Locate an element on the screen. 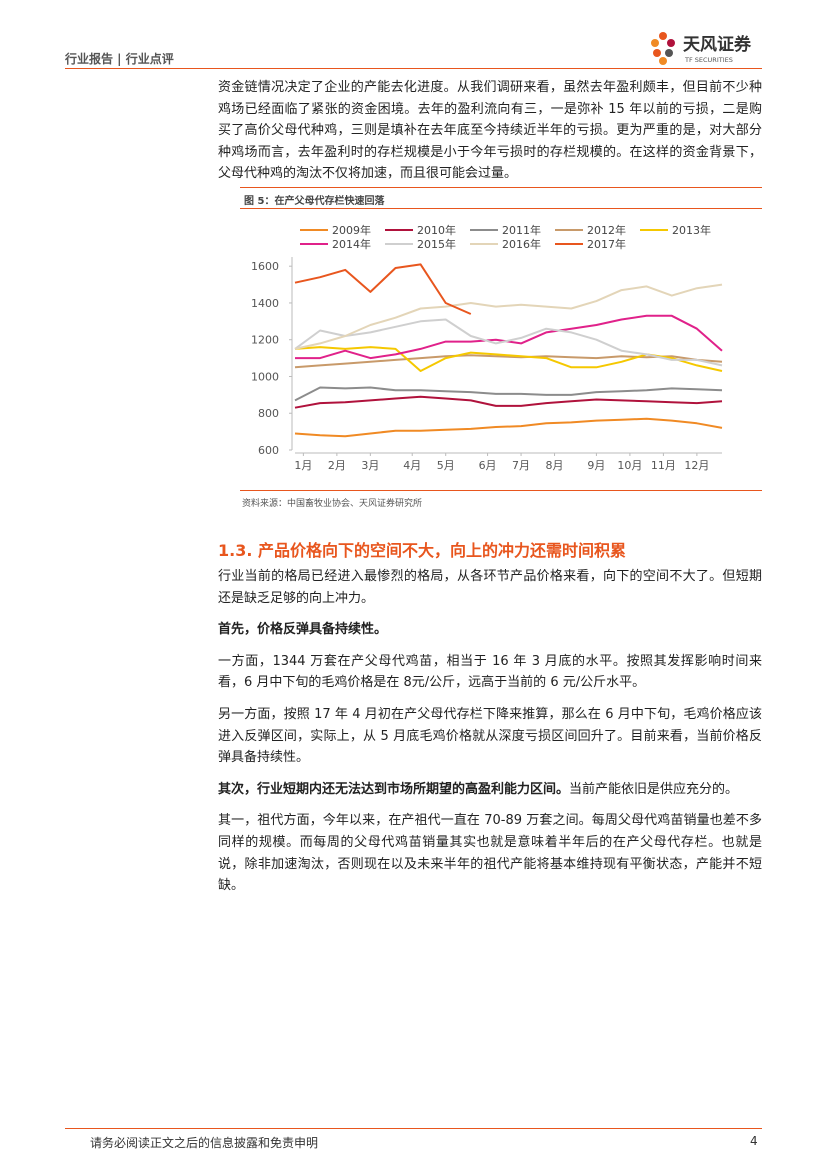  x-tick-label: 6月 is located at coordinates (488, 465).